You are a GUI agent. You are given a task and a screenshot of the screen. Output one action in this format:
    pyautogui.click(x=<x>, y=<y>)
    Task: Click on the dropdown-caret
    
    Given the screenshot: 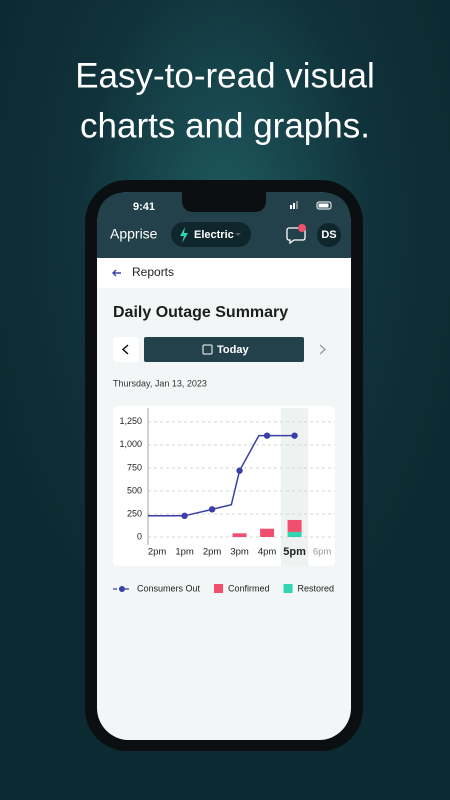 What is the action you would take?
    pyautogui.click(x=238, y=234)
    